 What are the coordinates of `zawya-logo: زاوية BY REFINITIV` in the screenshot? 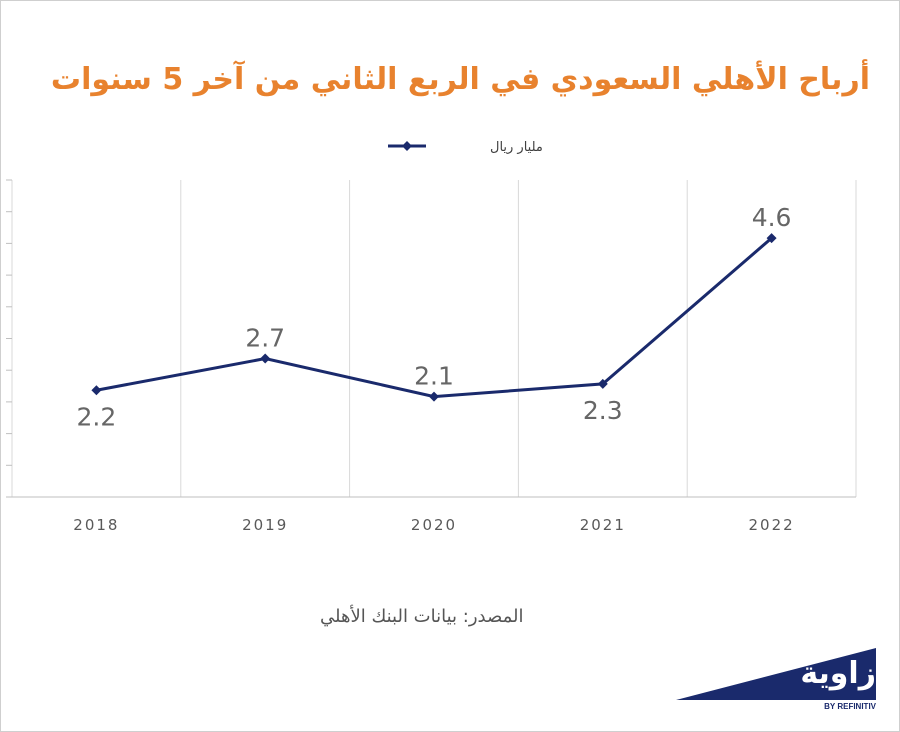 It's located at (776, 683).